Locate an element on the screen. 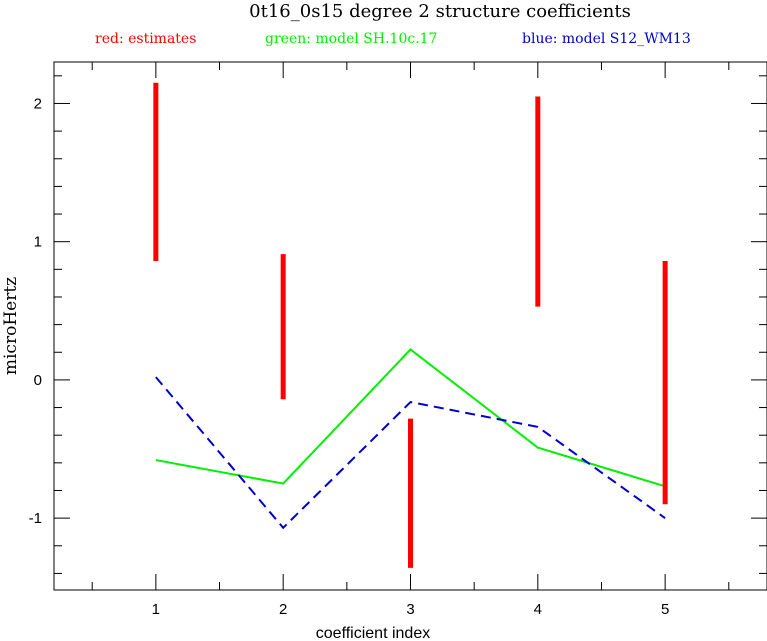  y-tick-label: 0 is located at coordinates (38, 380).